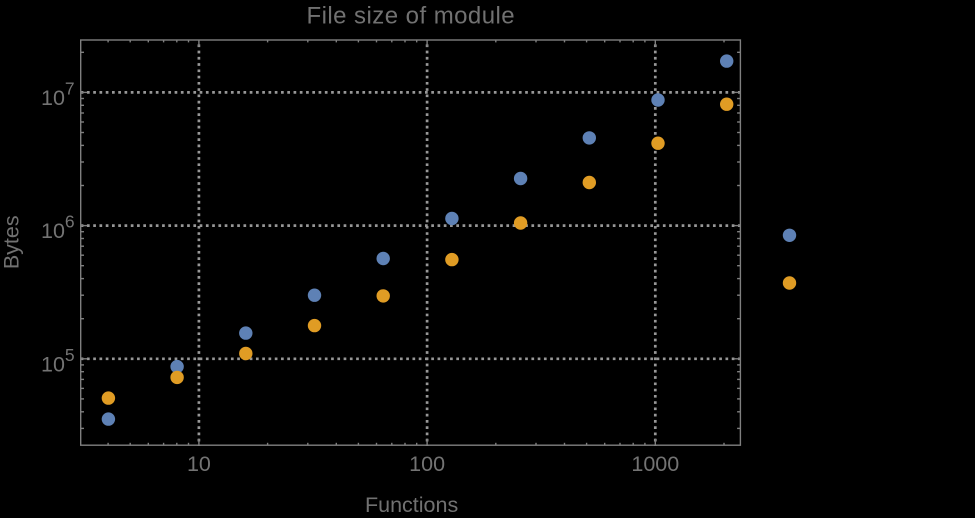 Image resolution: width=975 pixels, height=518 pixels. I want to click on svg-text: Bytes, so click(11, 242).